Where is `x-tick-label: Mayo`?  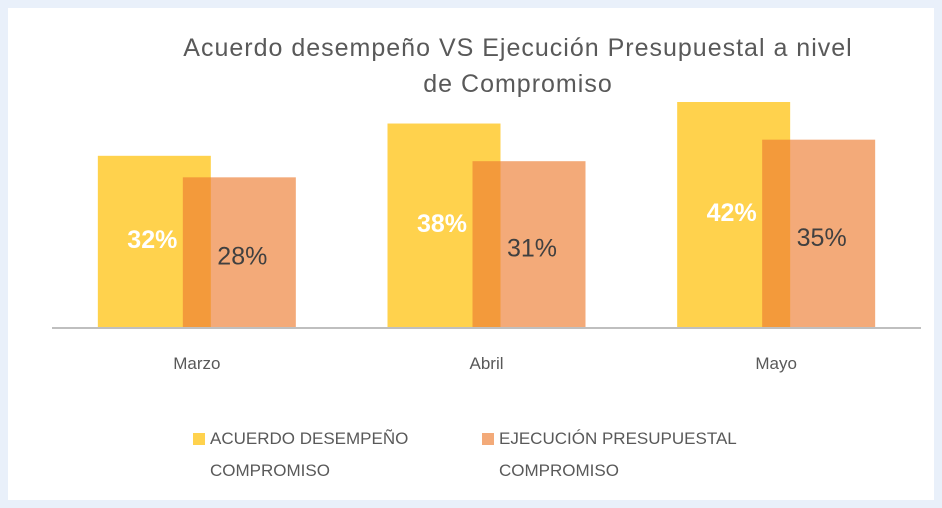 x-tick-label: Mayo is located at coordinates (776, 363).